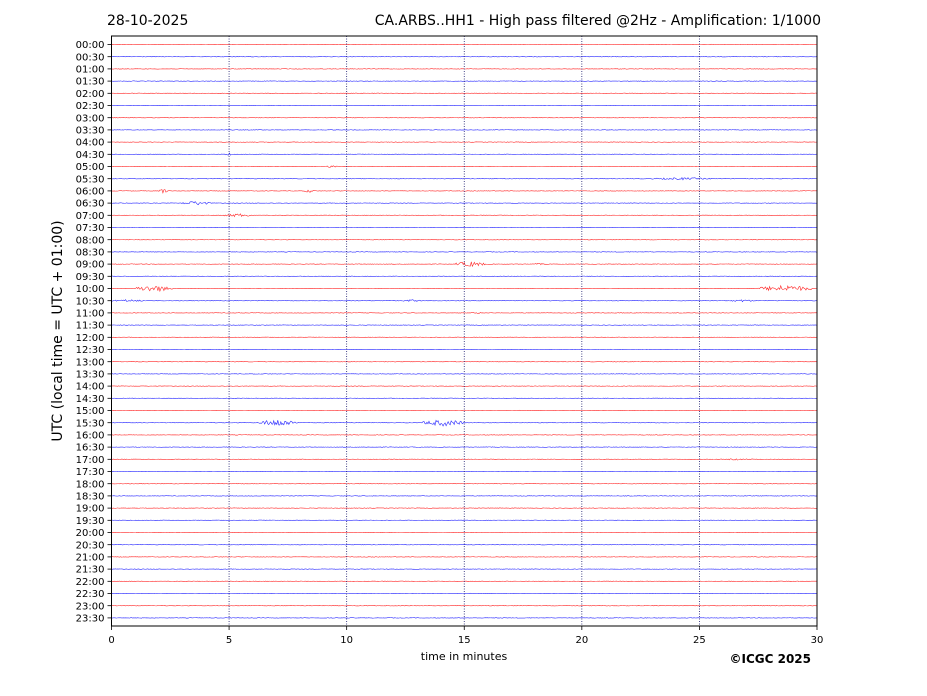  I want to click on y-tick-label: 03:00, so click(90, 118).